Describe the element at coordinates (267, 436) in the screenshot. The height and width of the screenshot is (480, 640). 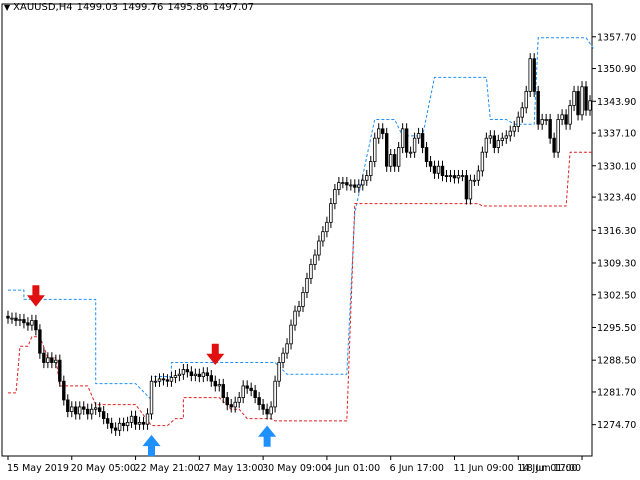
I see `buy-arrow-icon` at that location.